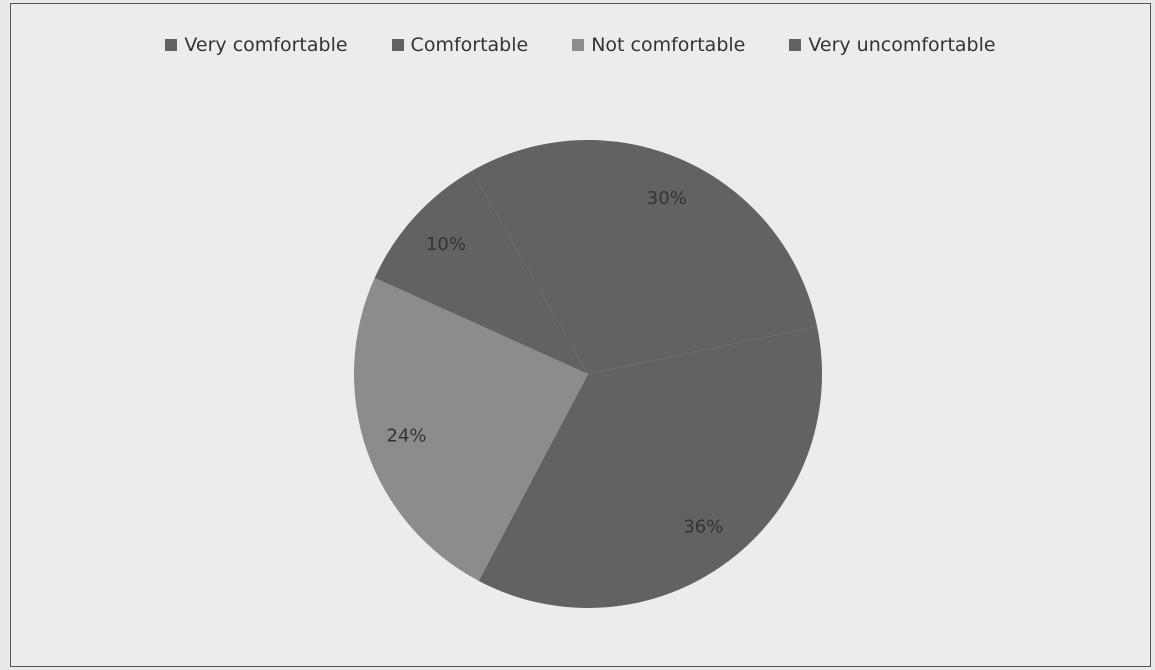 Image resolution: width=1155 pixels, height=670 pixels. Describe the element at coordinates (667, 198) in the screenshot. I see `pie-label-very-comfortable: 30%` at that location.